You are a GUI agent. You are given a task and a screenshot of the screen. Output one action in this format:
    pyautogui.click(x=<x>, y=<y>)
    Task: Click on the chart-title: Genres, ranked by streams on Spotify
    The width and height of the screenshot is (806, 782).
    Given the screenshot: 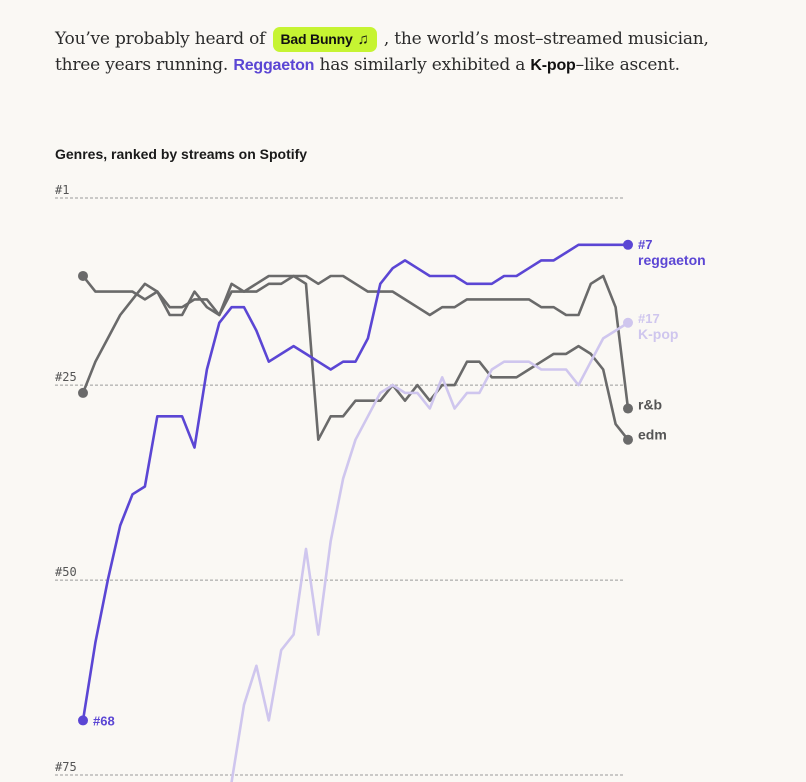 What is the action you would take?
    pyautogui.click(x=181, y=154)
    